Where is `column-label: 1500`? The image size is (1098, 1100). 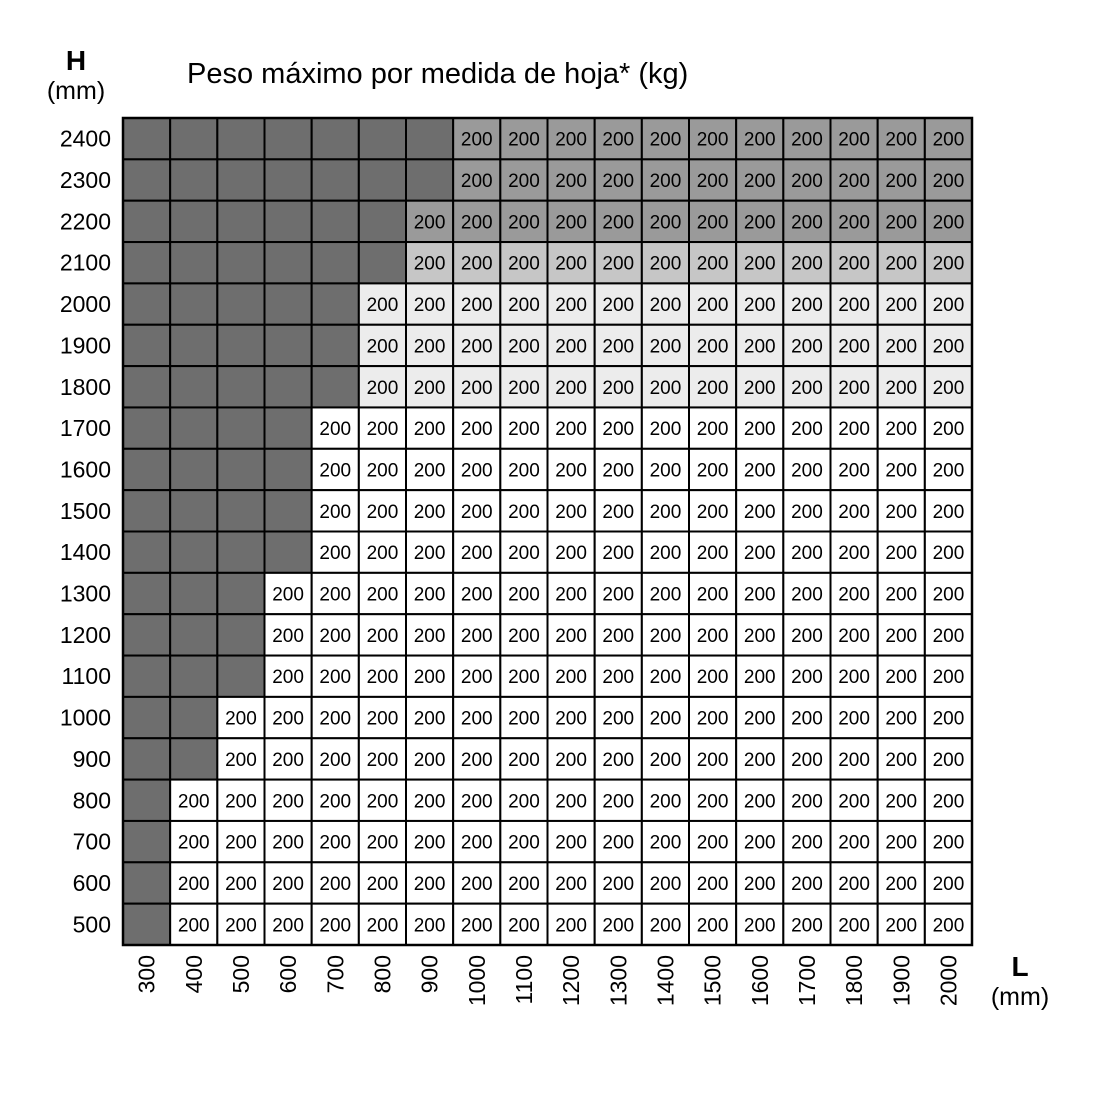 column-label: 1500 is located at coordinates (713, 980).